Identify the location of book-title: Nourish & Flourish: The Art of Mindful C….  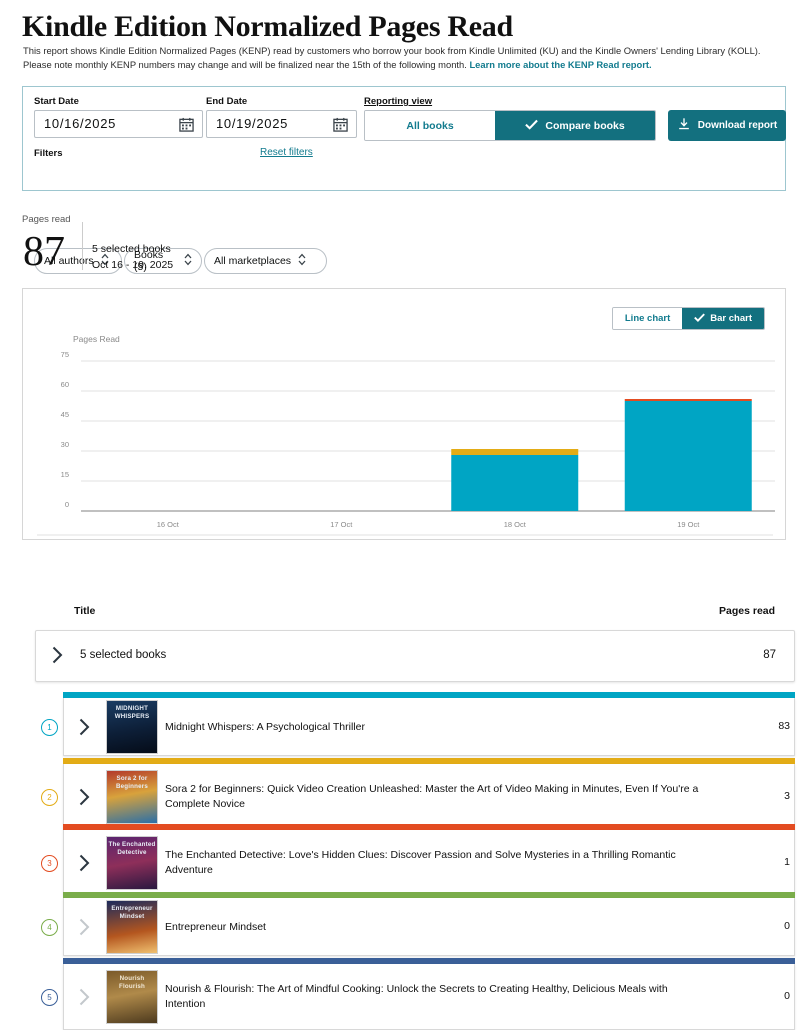
(416, 996).